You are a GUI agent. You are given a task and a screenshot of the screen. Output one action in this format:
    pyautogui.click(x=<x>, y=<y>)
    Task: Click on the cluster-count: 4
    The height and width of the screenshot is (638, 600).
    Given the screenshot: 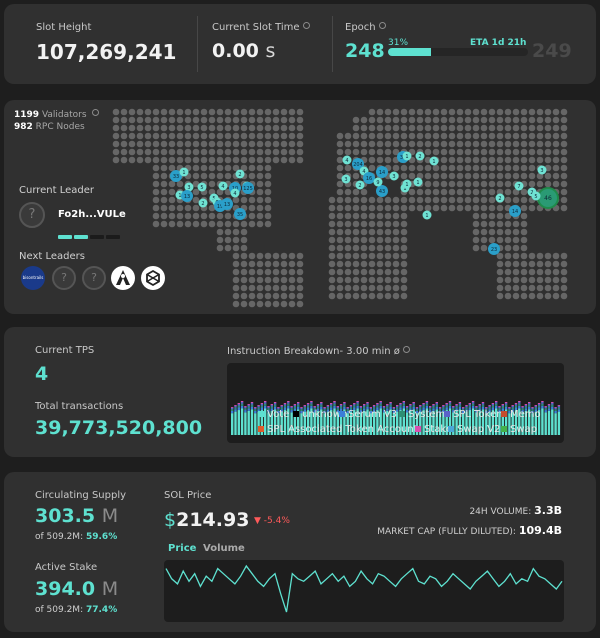 What is the action you would take?
    pyautogui.click(x=346, y=161)
    